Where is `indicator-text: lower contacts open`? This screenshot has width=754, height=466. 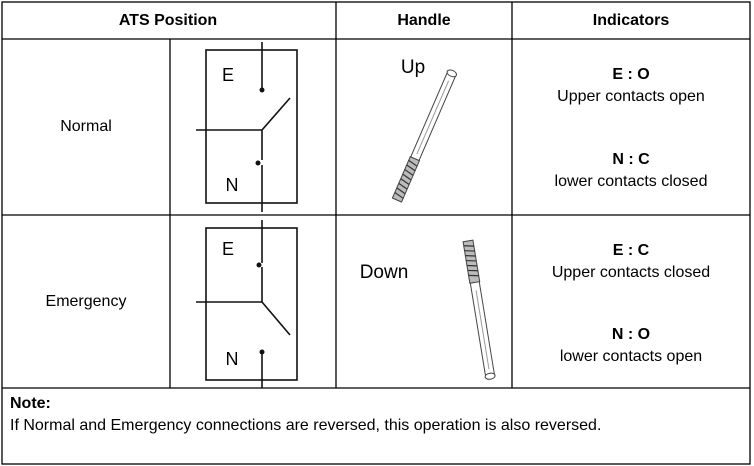 indicator-text: lower contacts open is located at coordinates (631, 356).